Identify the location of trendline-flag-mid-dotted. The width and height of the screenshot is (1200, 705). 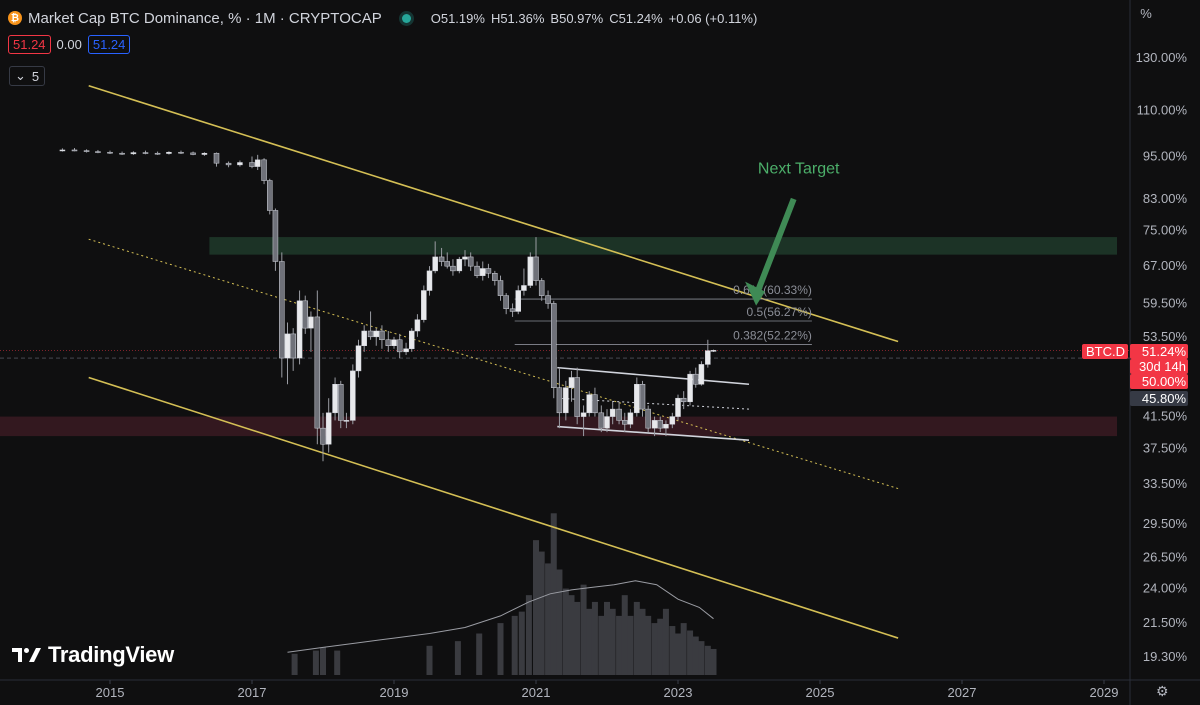
(653, 403).